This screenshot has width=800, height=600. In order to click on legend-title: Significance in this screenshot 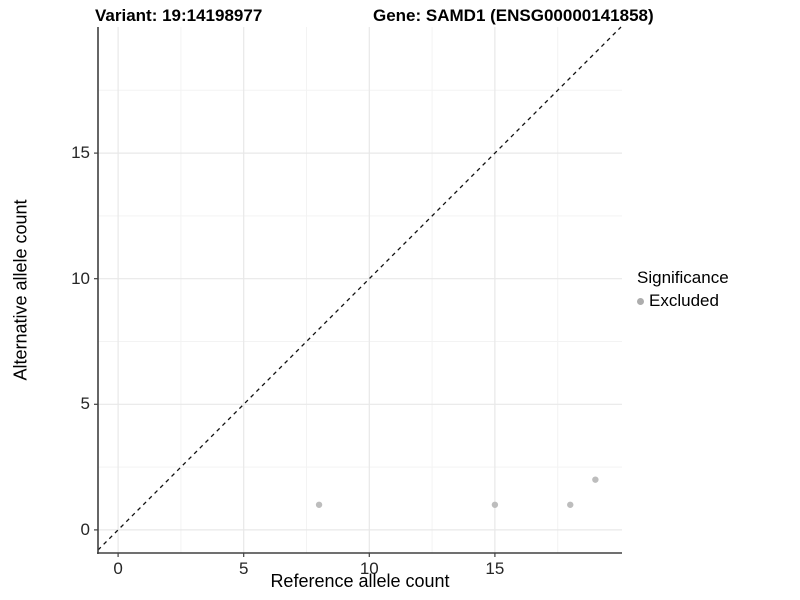, I will do `click(683, 277)`.